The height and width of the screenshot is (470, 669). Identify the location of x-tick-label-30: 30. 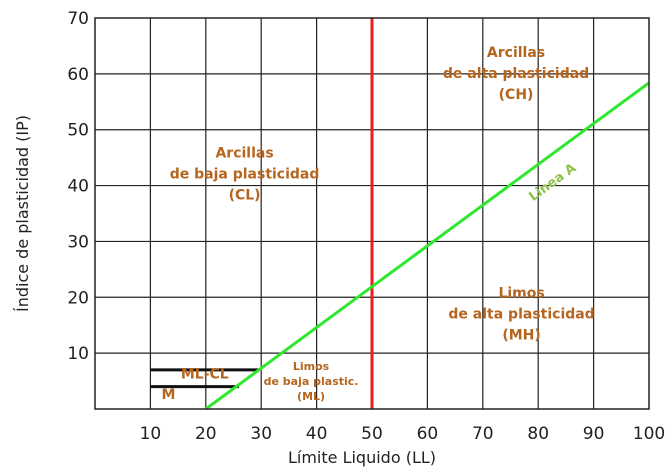
(261, 434).